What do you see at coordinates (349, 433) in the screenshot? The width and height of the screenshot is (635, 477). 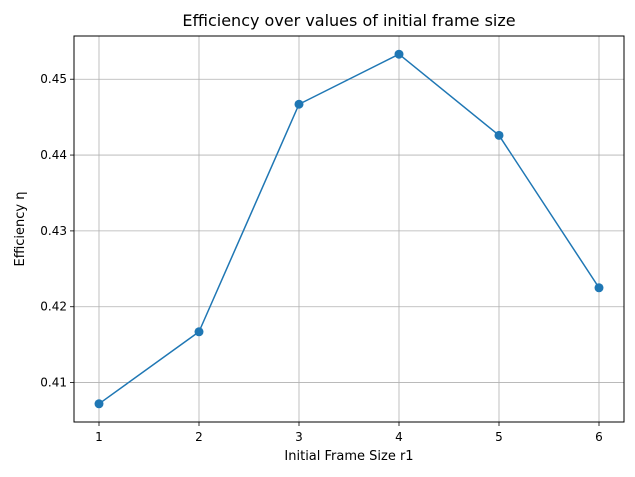 I see `x-axis-ticks: 1 2 3 4 5 6` at bounding box center [349, 433].